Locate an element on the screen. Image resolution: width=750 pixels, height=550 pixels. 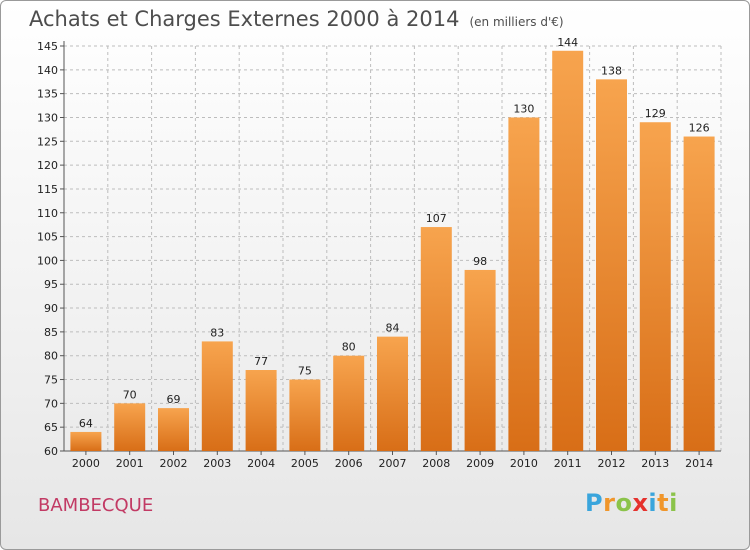
chart-unit: (en milliers d'€) is located at coordinates (516, 22).